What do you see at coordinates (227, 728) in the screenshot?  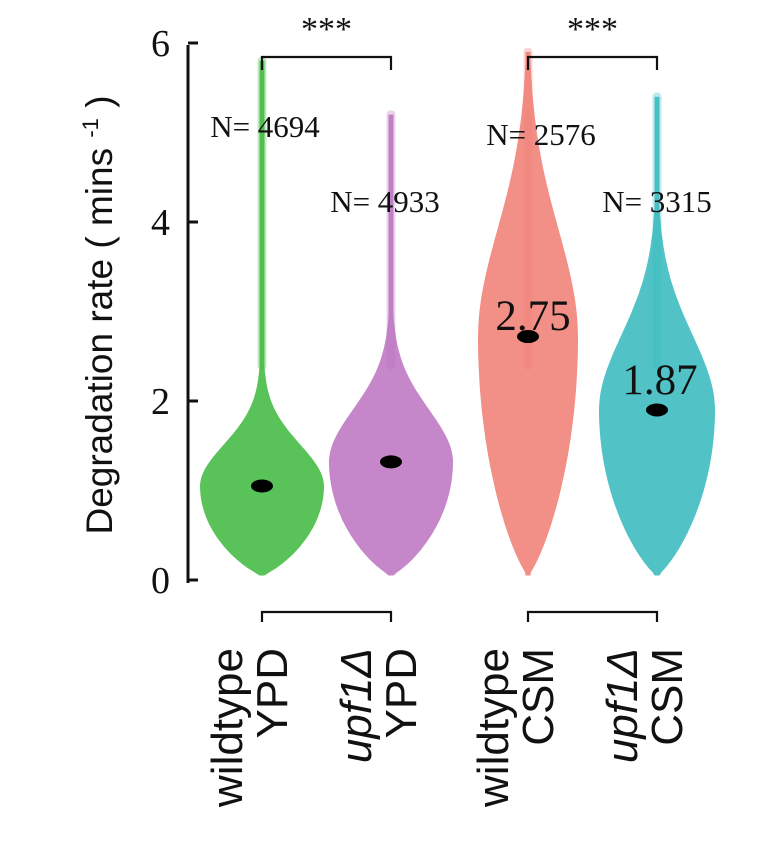 I see `x-label-line1-0: wildtype` at bounding box center [227, 728].